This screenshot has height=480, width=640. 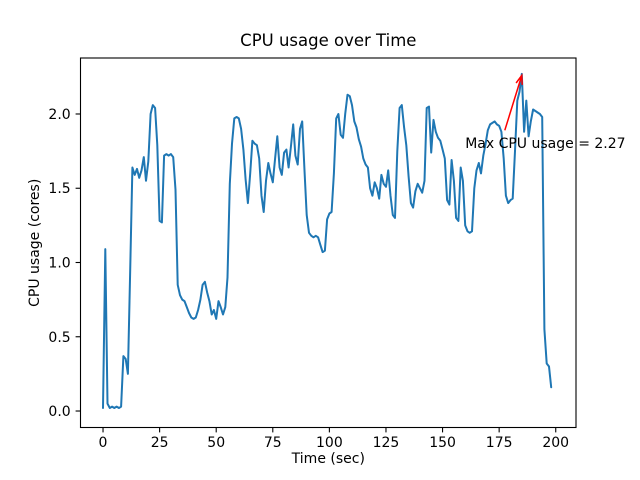 I want to click on x-tick-label: 100, so click(x=329, y=443).